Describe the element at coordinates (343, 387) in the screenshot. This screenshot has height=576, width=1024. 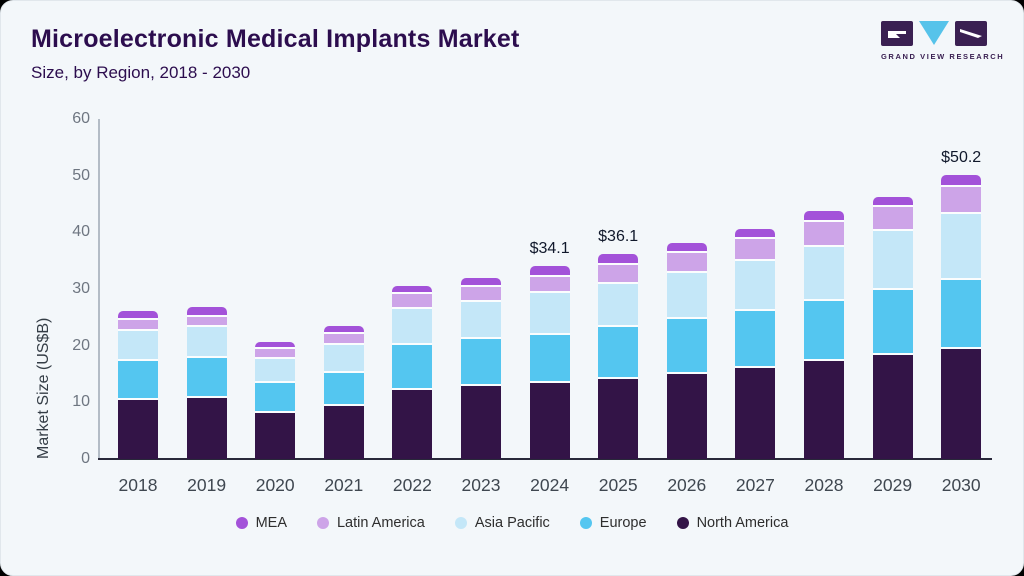
I see `bar-segment-2021-europe` at that location.